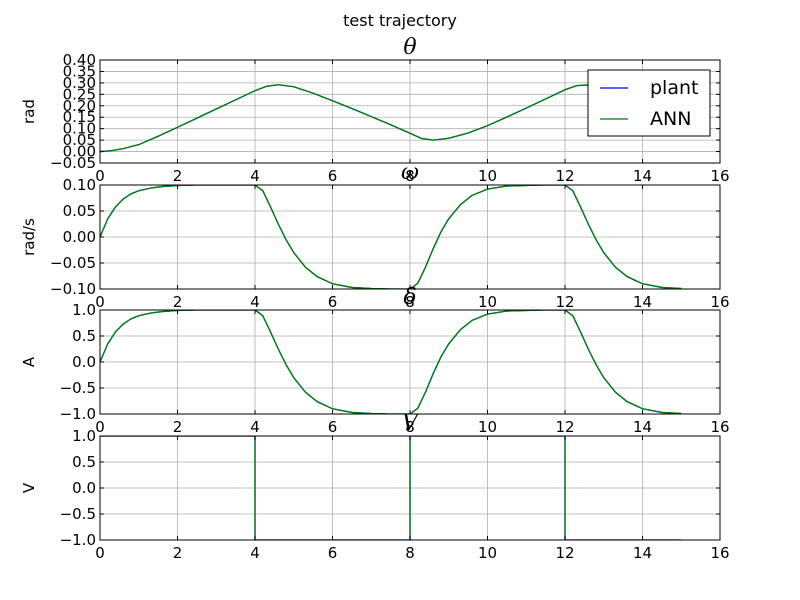 This screenshot has height=600, width=800. What do you see at coordinates (29, 237) in the screenshot?
I see `y-axis-label: rad/s` at bounding box center [29, 237].